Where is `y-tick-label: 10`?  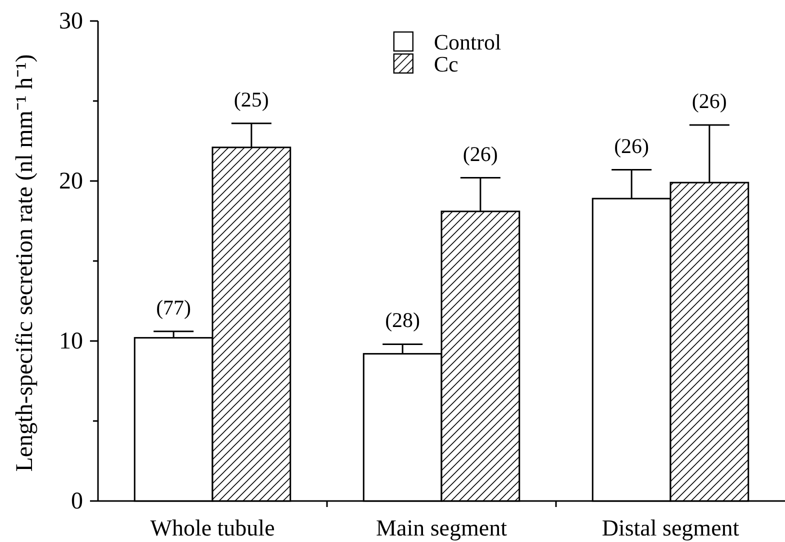
y-tick-label: 10 is located at coordinates (71, 341).